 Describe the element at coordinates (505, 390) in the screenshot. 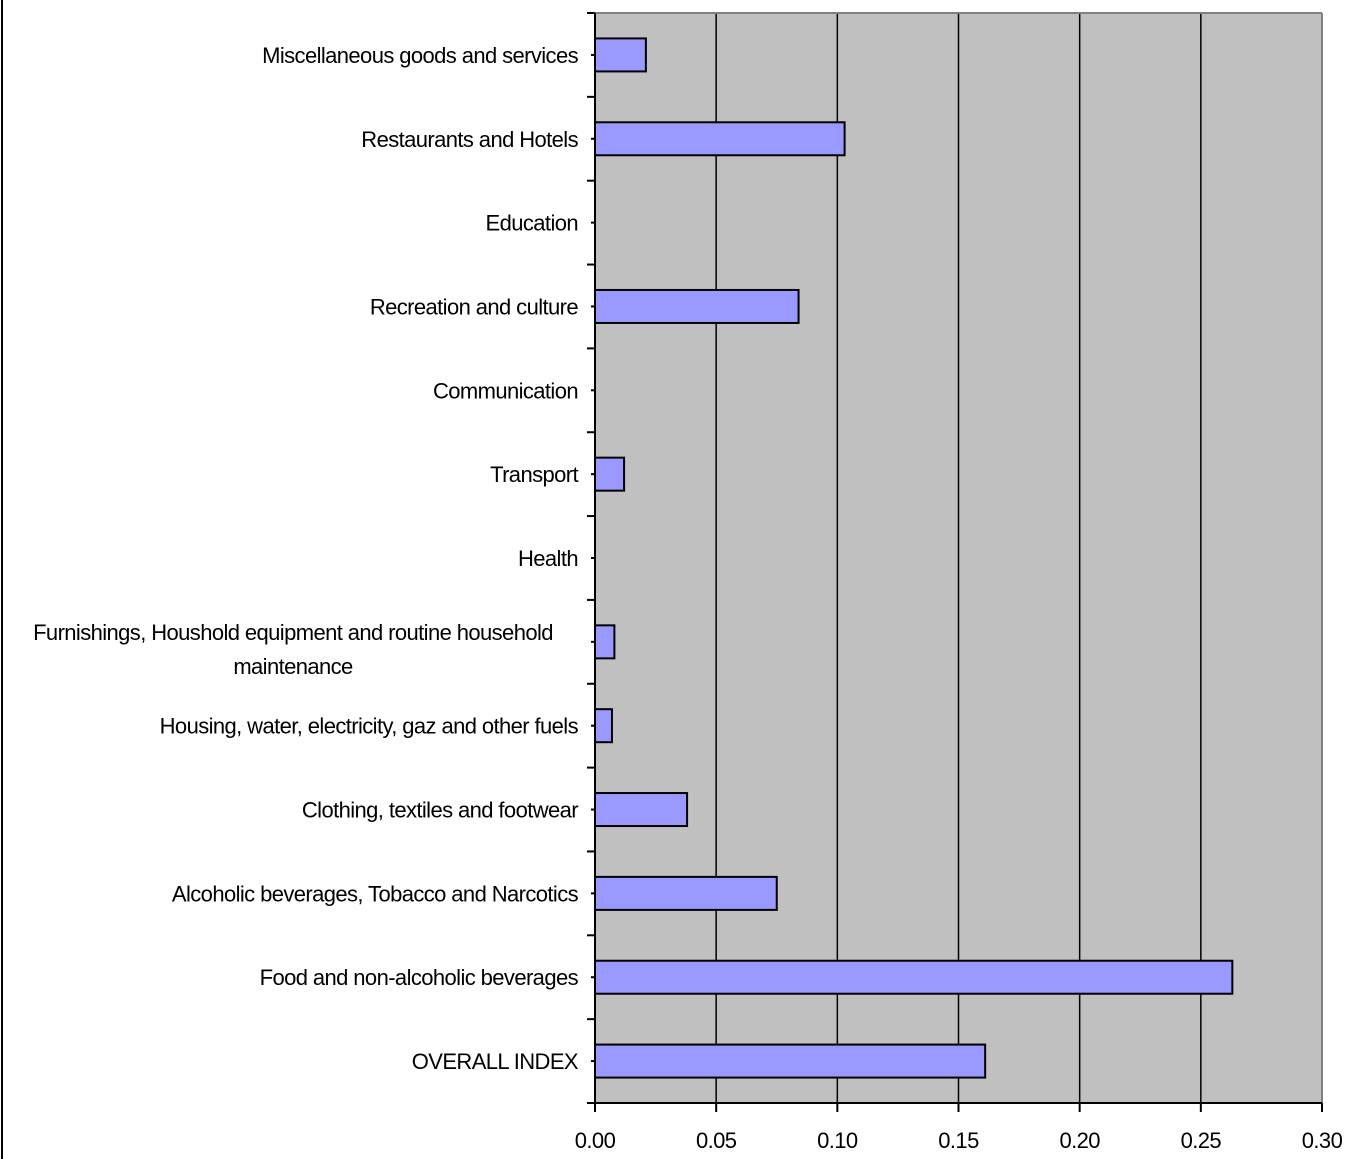

I see `category-label: Communication` at that location.